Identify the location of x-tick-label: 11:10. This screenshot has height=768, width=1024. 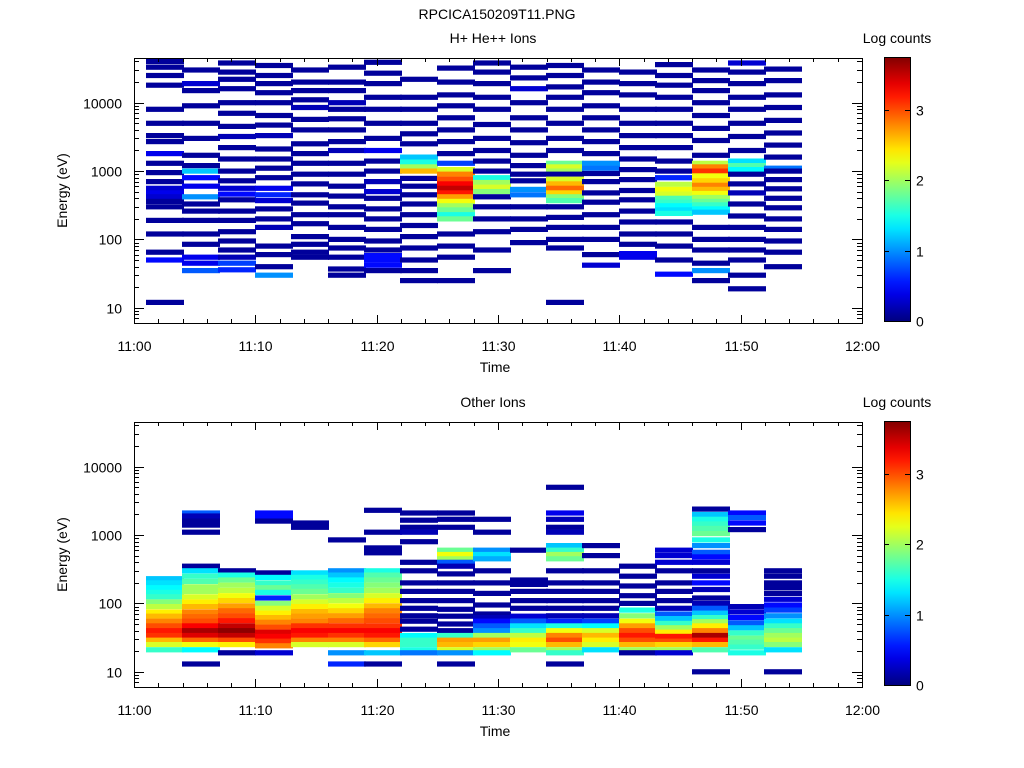
(256, 346).